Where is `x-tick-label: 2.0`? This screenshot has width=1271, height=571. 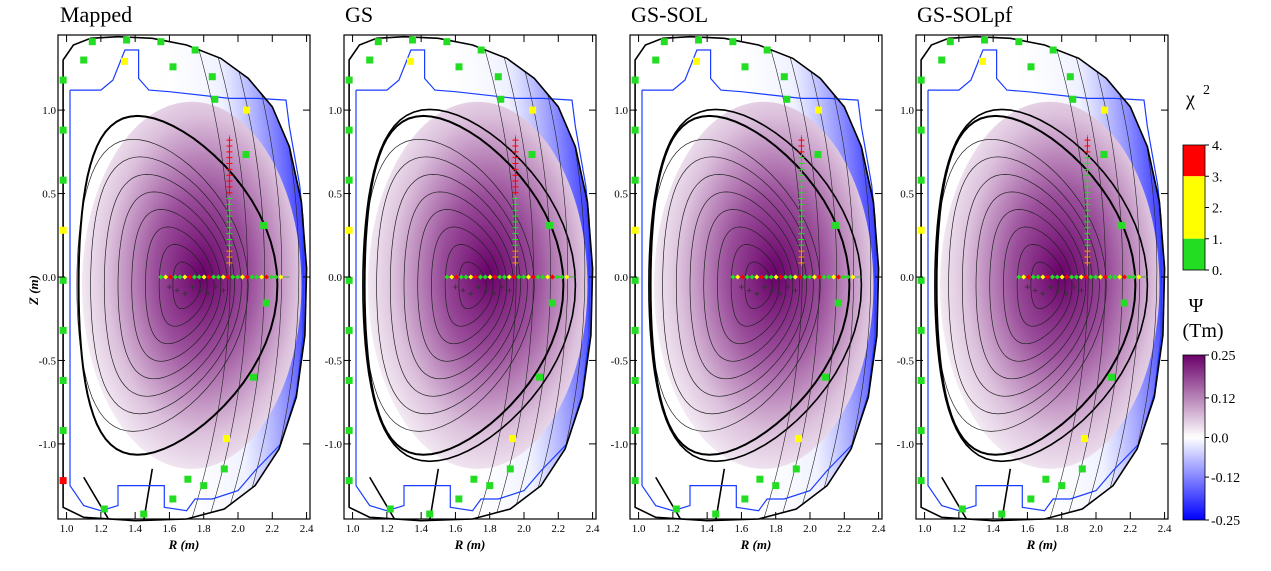 x-tick-label: 2.0 is located at coordinates (524, 529).